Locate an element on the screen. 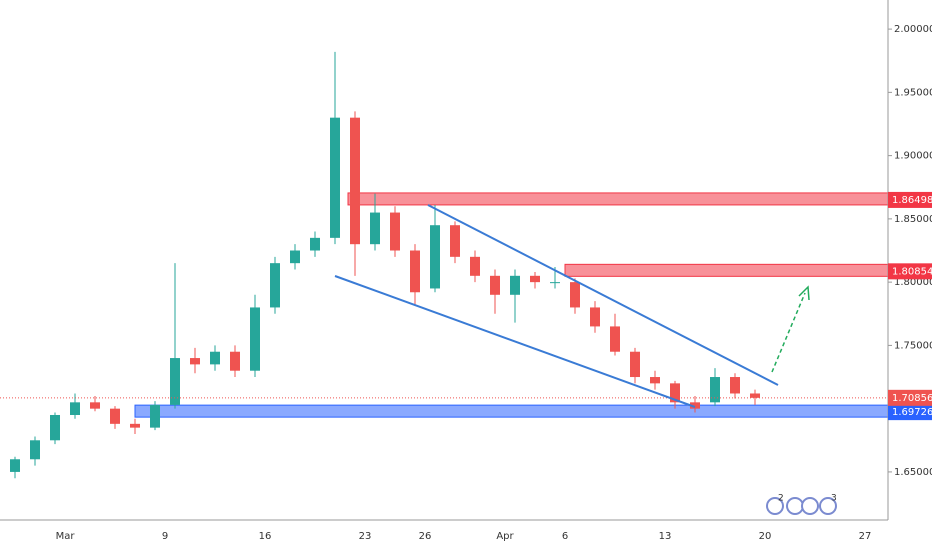  x-tick-label: 9 is located at coordinates (165, 536).